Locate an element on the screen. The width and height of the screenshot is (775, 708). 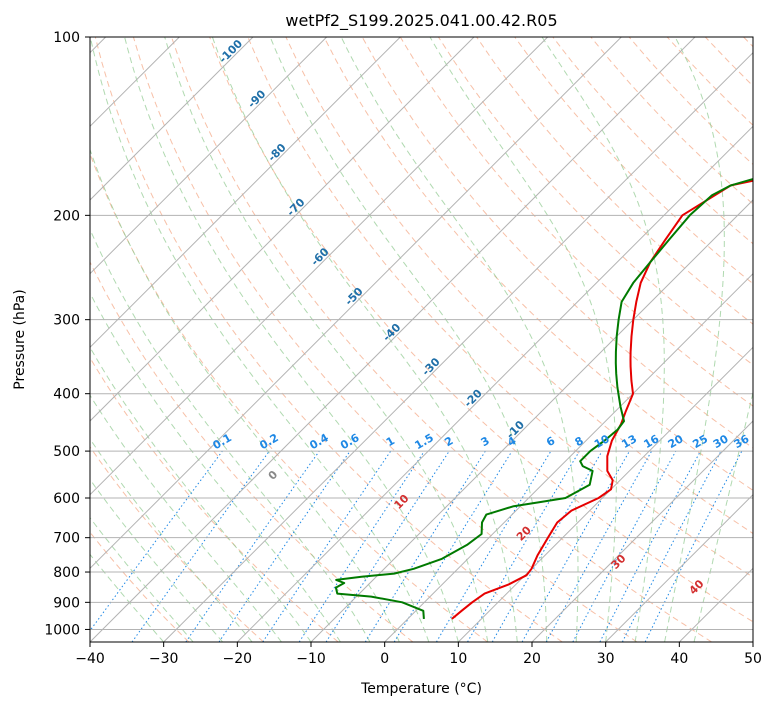
y-axis-label: Pressure (hPa) is located at coordinates (20, 339).